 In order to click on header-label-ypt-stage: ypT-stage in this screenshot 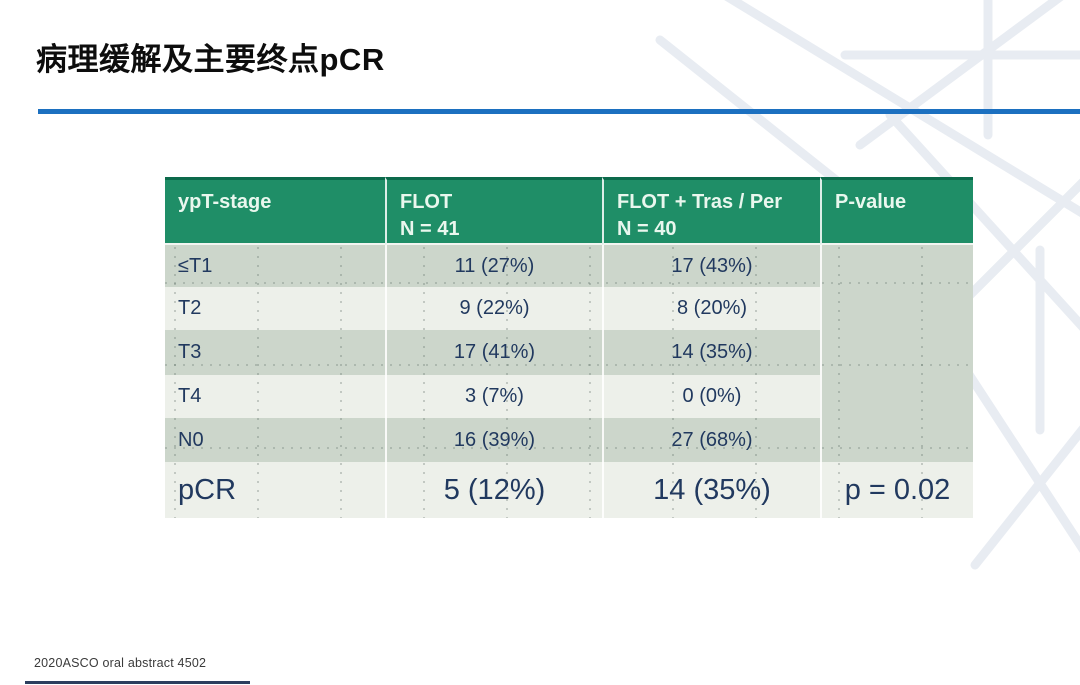, I will do `click(225, 202)`.